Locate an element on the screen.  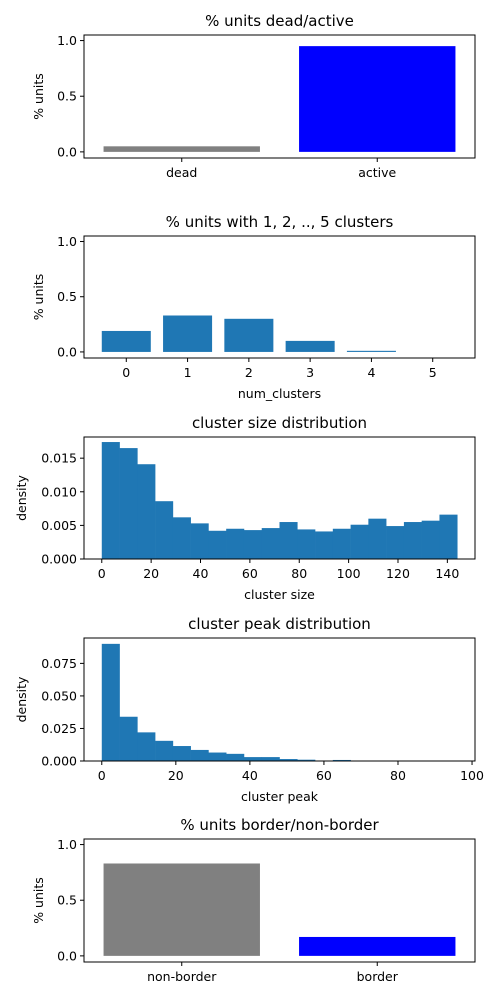
y-tick-label: 0.025 is located at coordinates (59, 728).